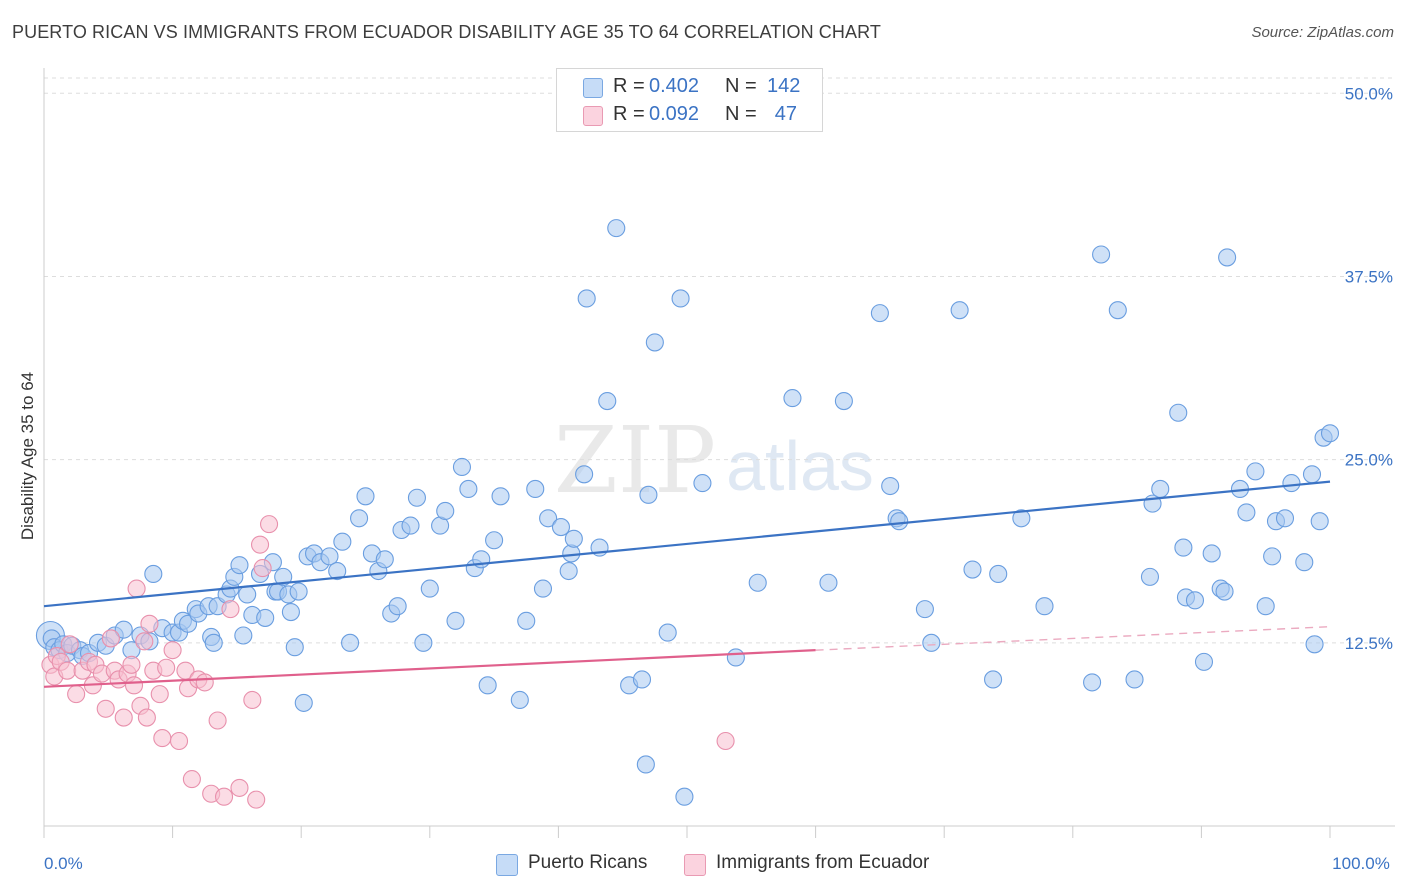 The width and height of the screenshot is (1406, 892). What do you see at coordinates (429, 668) in the screenshot?
I see `trendline-ecuador` at bounding box center [429, 668].